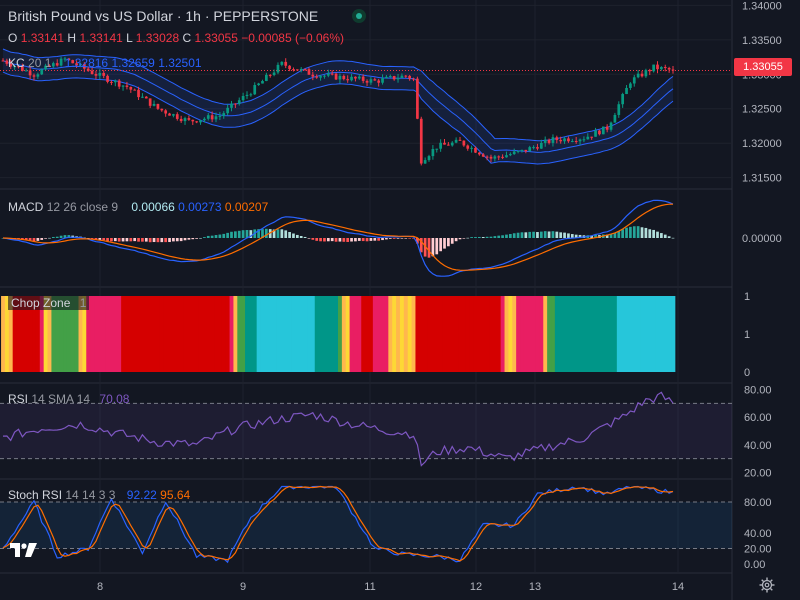 This screenshot has height=600, width=800. I want to click on chop-legend: Chop Zone 1, so click(49, 303).